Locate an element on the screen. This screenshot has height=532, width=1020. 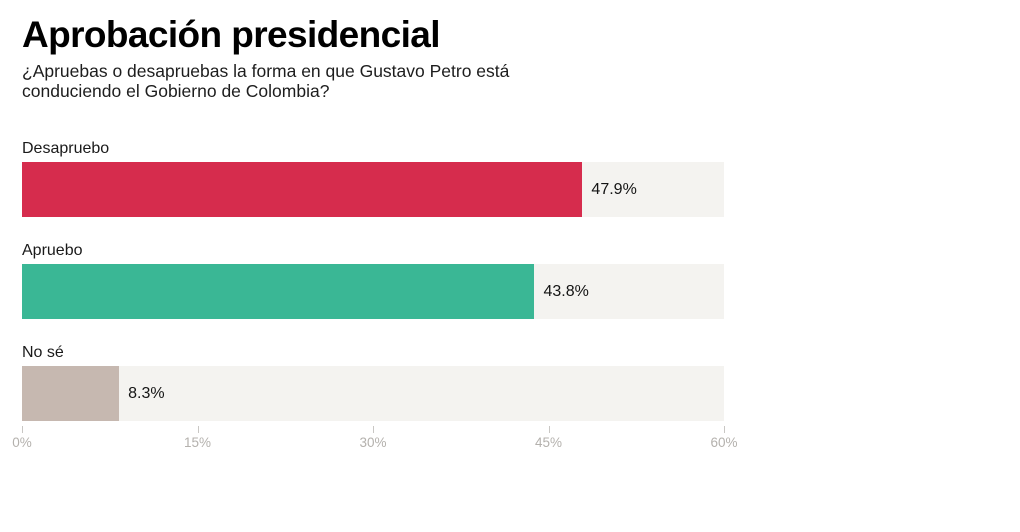
value-label: 43.8% is located at coordinates (566, 291).